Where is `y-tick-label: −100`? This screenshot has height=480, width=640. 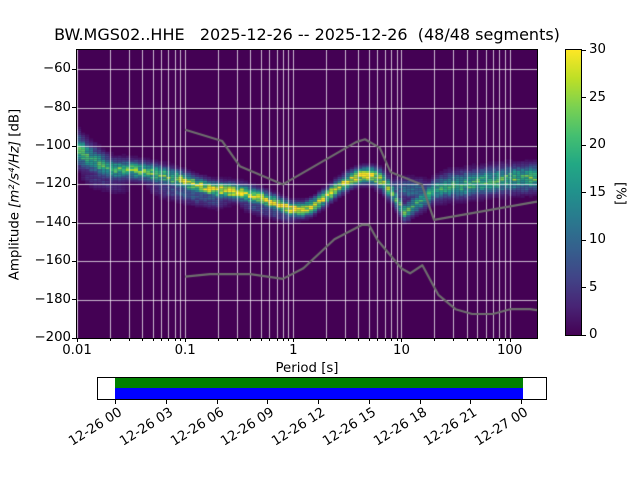 y-tick-label: −100 is located at coordinates (52, 145).